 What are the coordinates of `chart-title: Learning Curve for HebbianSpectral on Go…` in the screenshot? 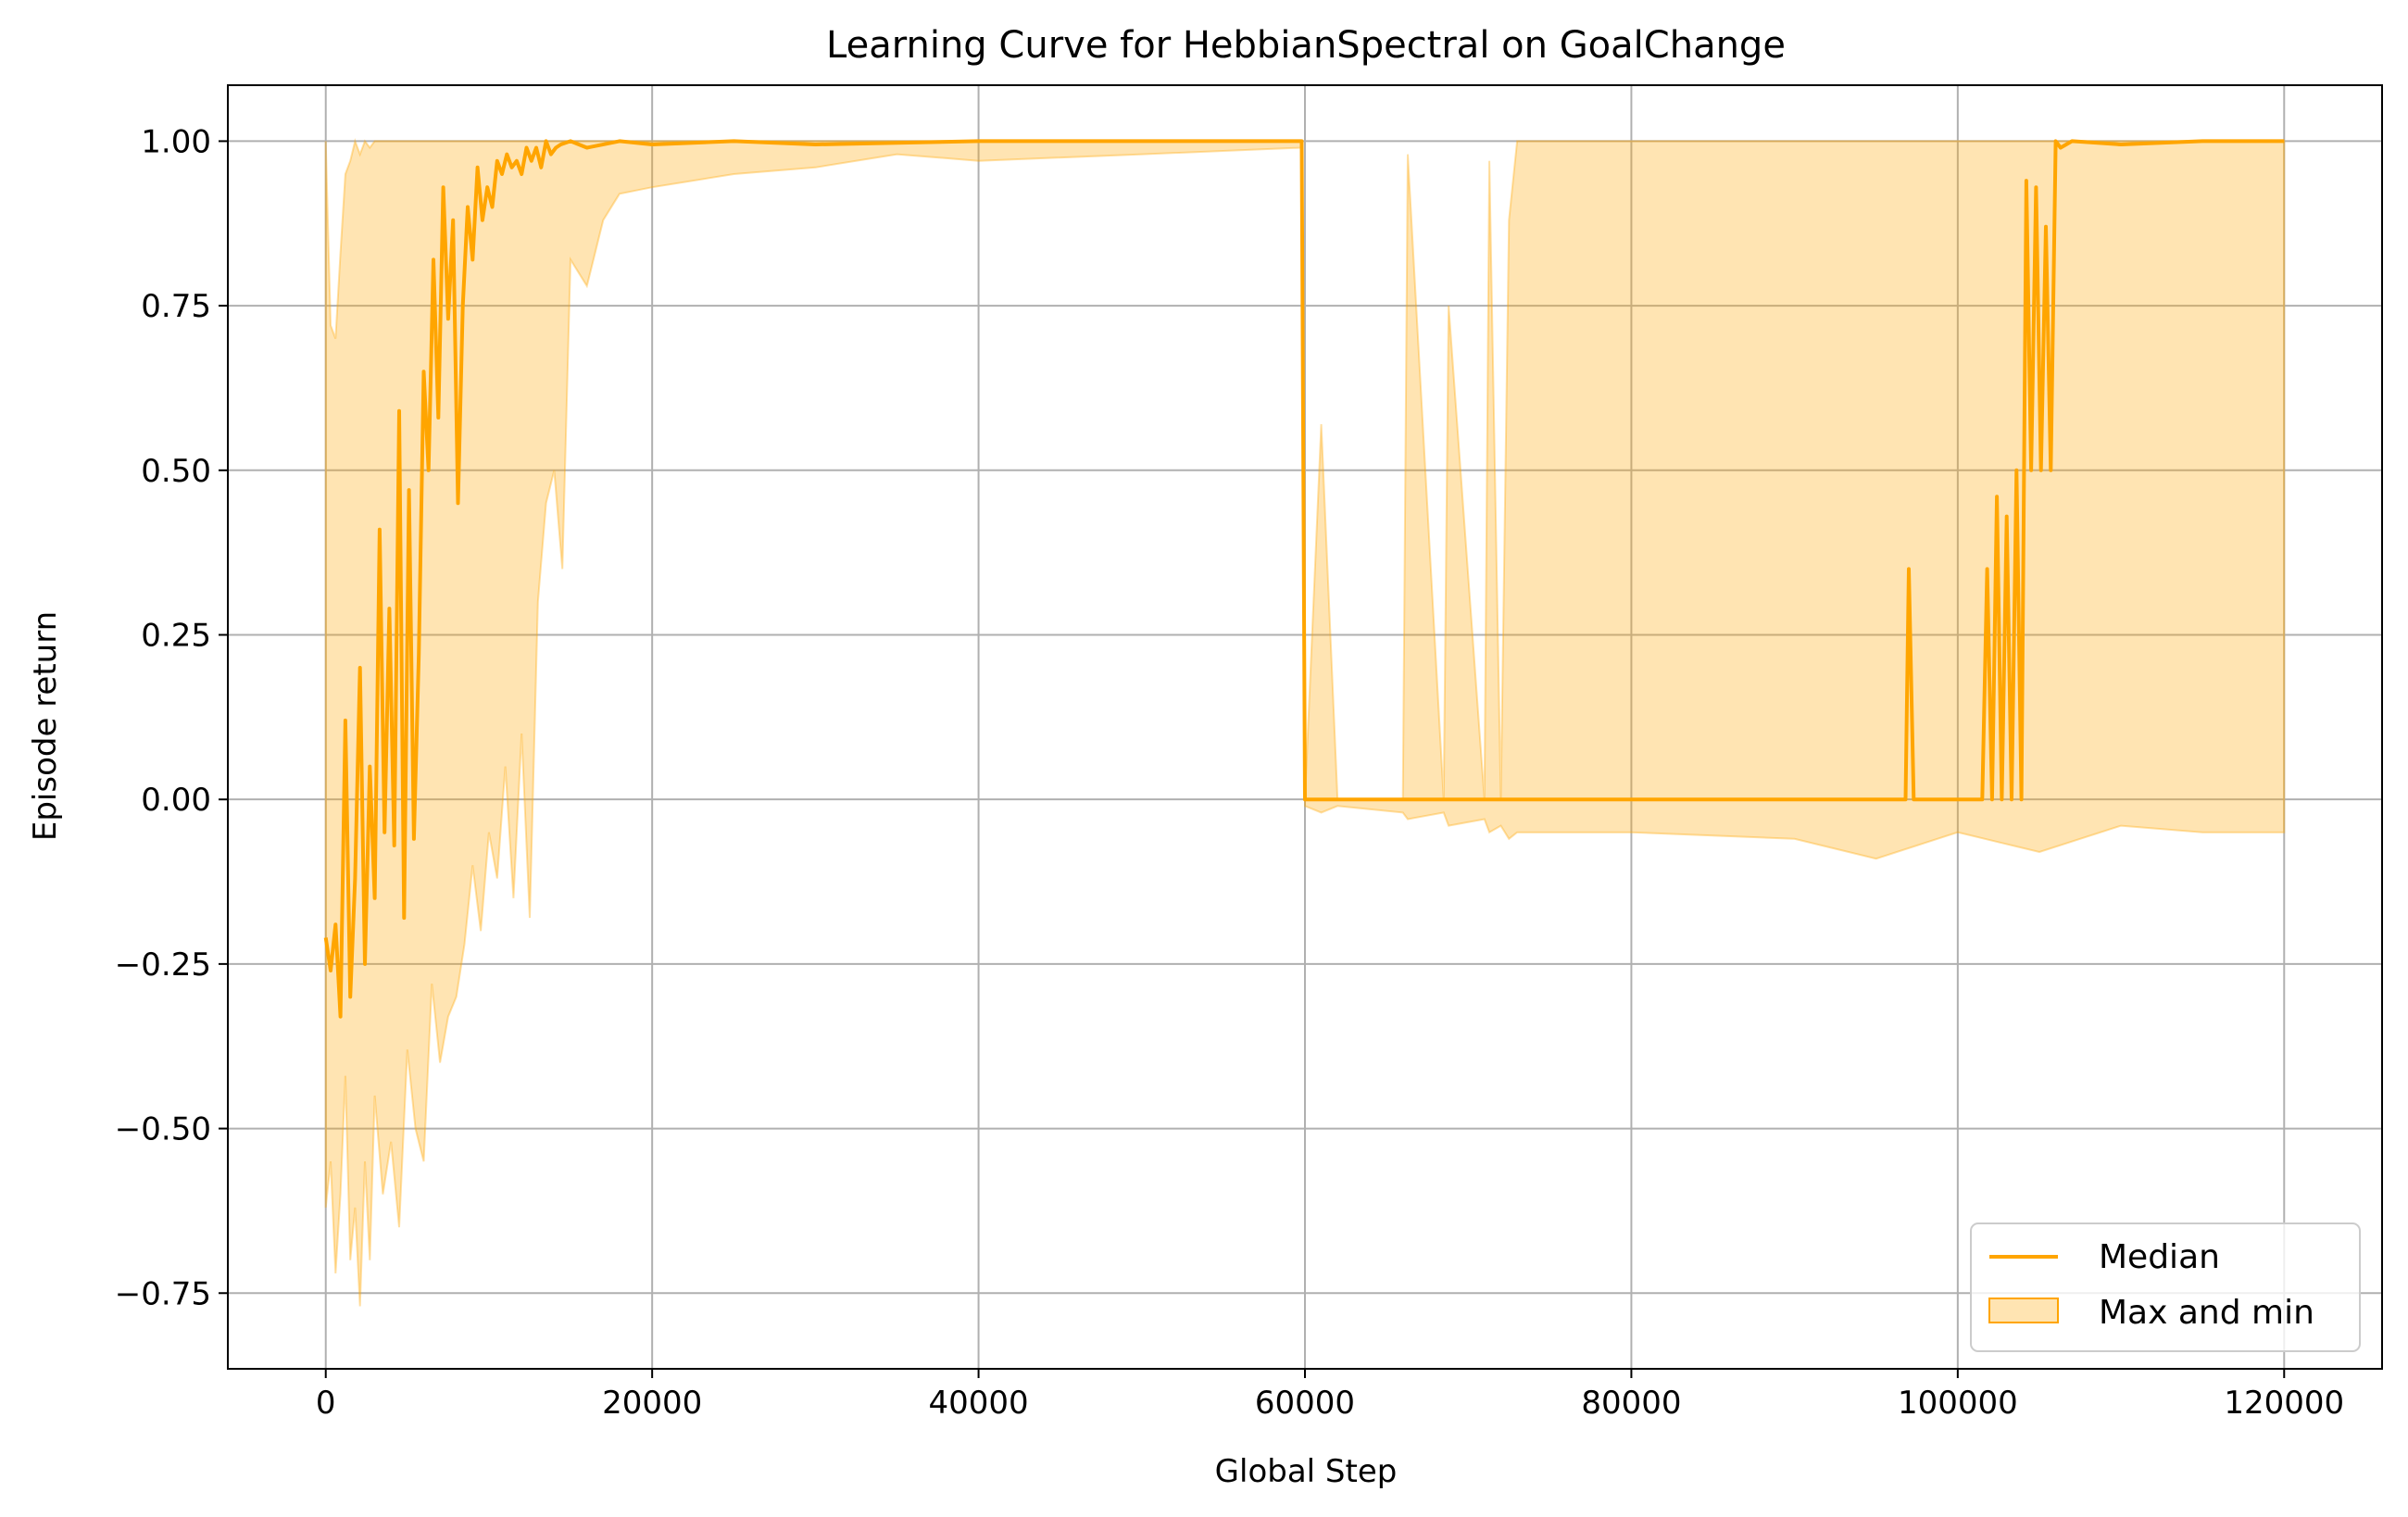 It's located at (1306, 45).